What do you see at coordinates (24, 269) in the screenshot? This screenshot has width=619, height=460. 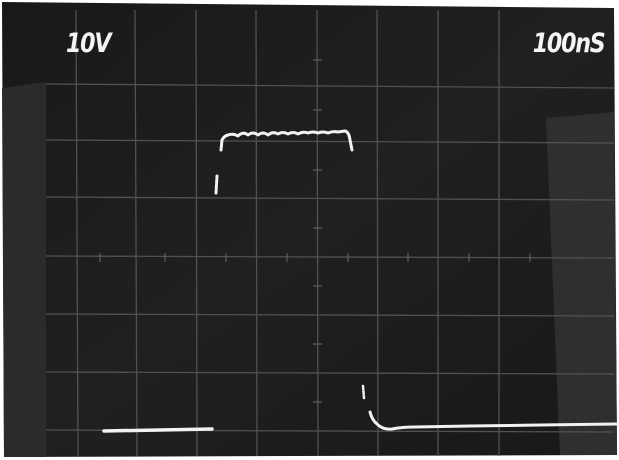 I see `left-bezel` at bounding box center [24, 269].